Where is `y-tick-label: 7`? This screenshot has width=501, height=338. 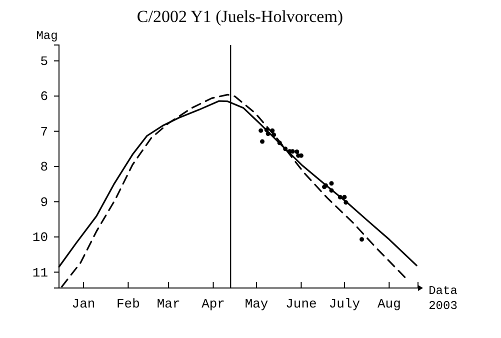 y-tick-label: 7 is located at coordinates (44, 132).